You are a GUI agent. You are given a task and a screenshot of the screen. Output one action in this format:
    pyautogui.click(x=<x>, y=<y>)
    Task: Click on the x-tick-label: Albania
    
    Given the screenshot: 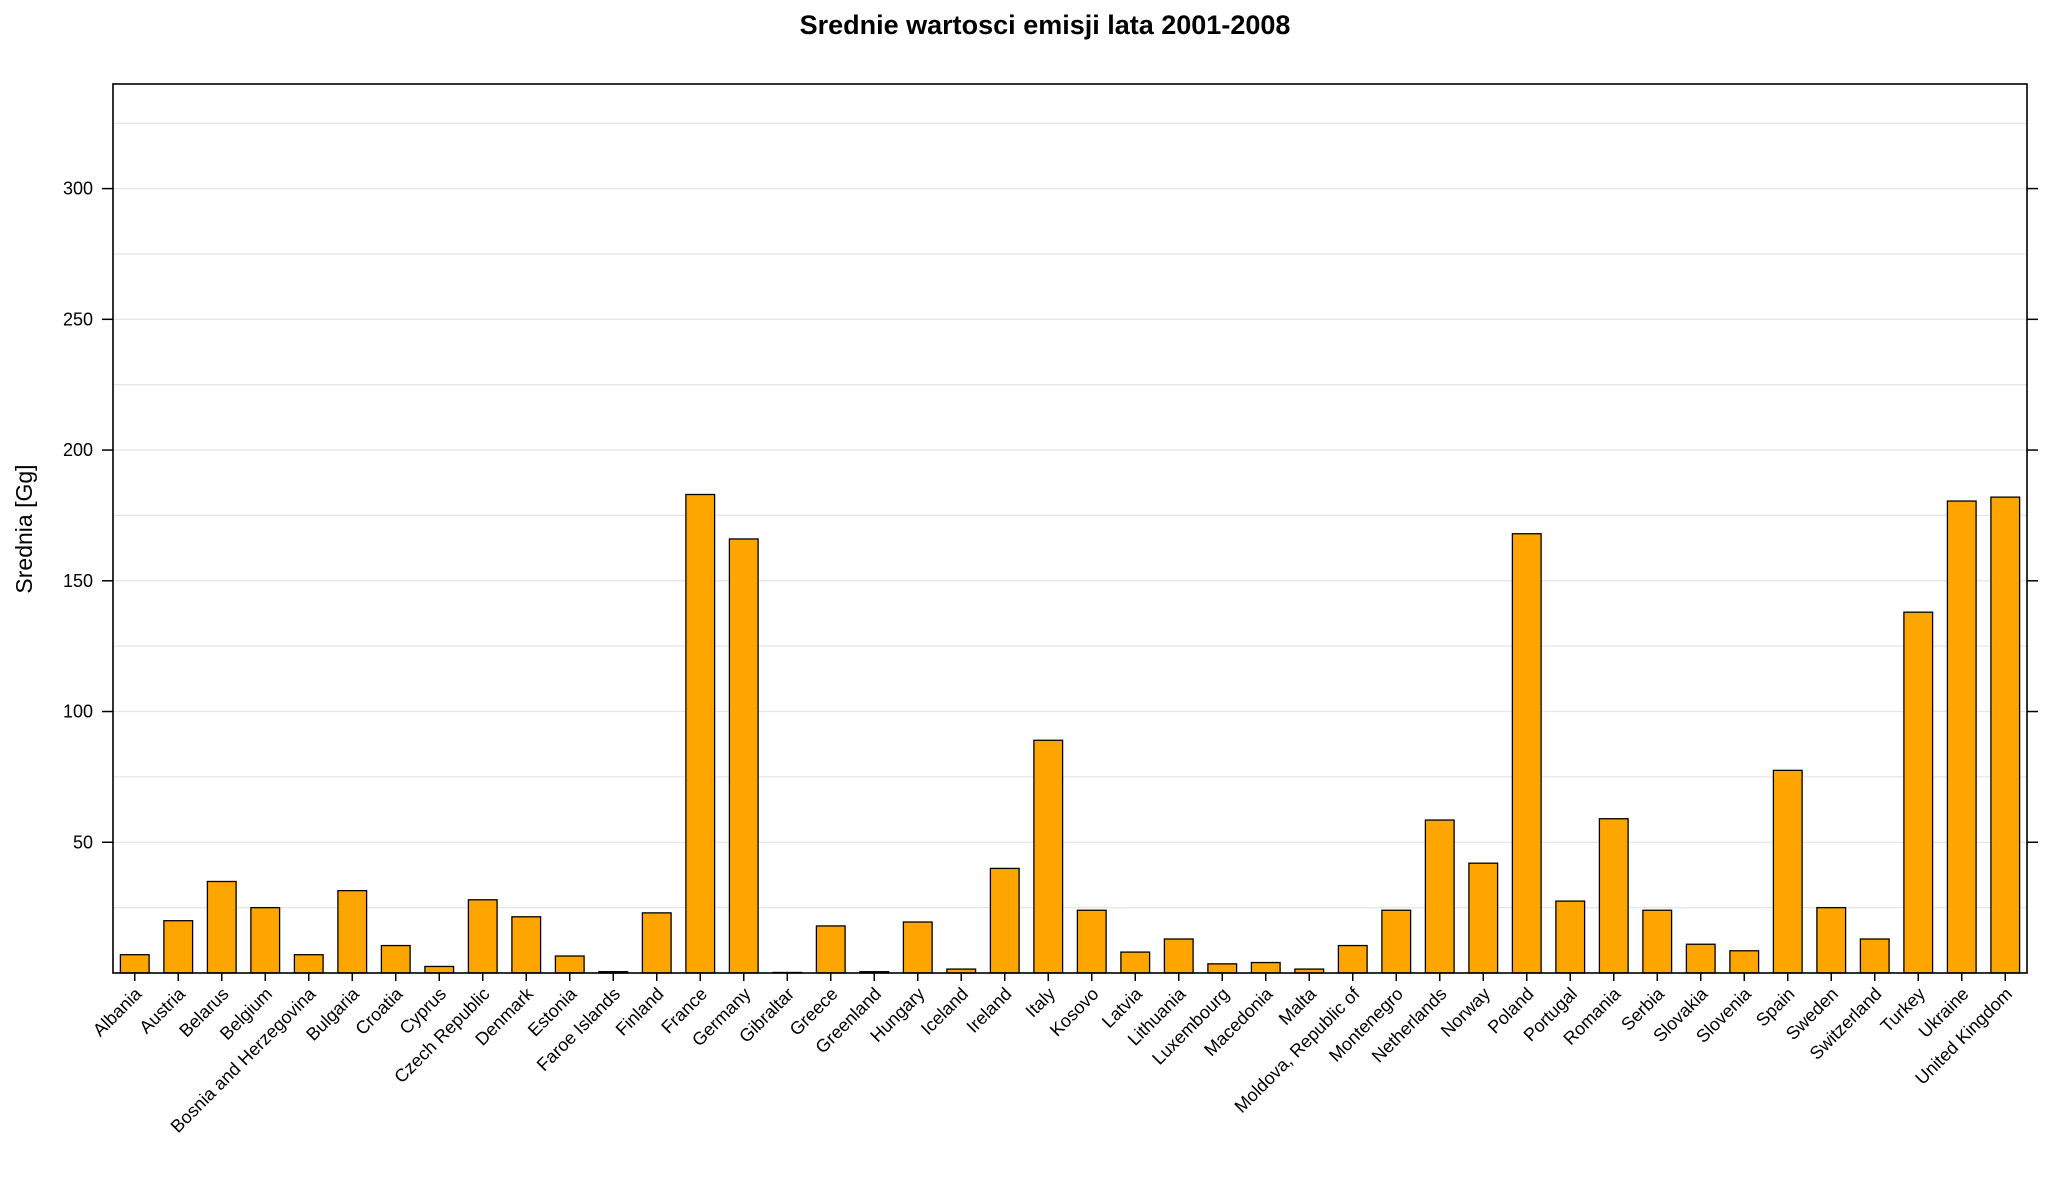 What is the action you would take?
    pyautogui.click(x=117, y=1011)
    